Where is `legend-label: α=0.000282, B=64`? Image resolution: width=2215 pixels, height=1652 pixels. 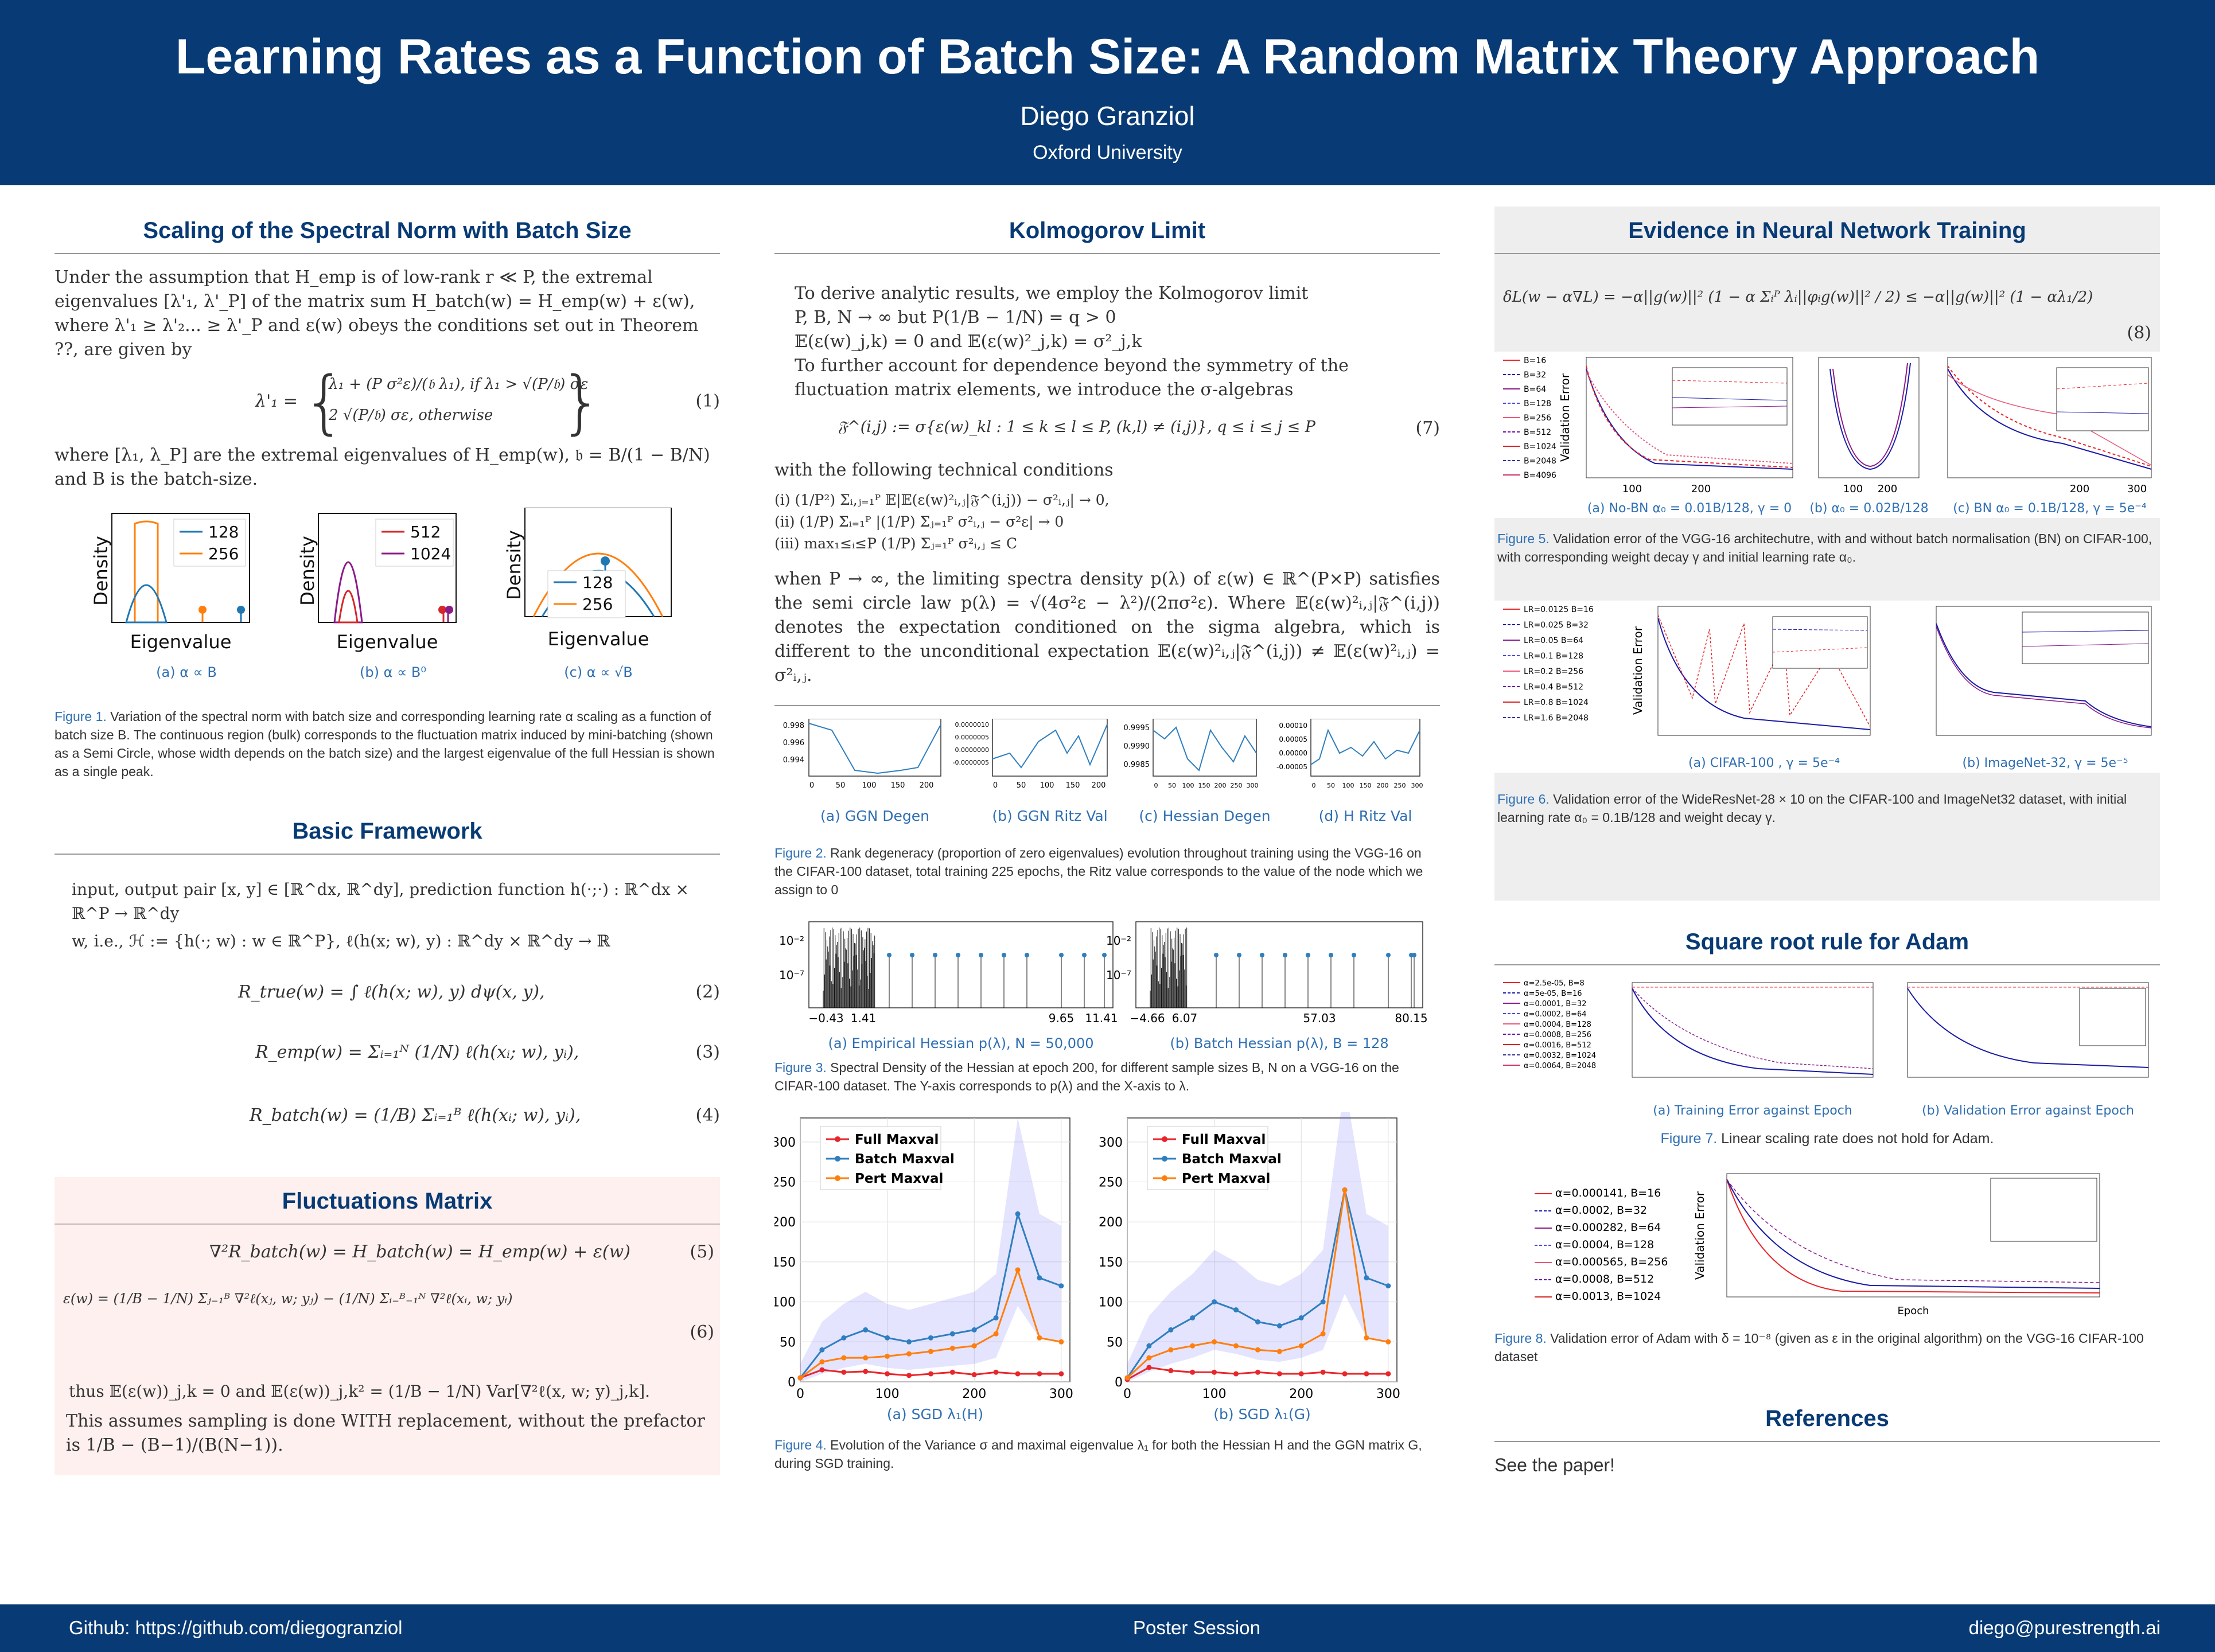 legend-label: α=0.000282, B=64 is located at coordinates (1608, 1227).